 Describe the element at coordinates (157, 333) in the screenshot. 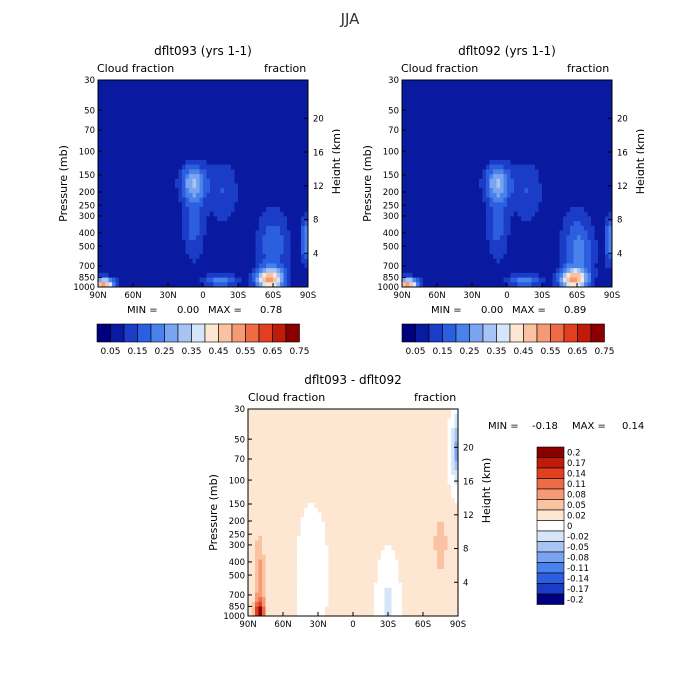

I see `colorbar-swatch` at that location.